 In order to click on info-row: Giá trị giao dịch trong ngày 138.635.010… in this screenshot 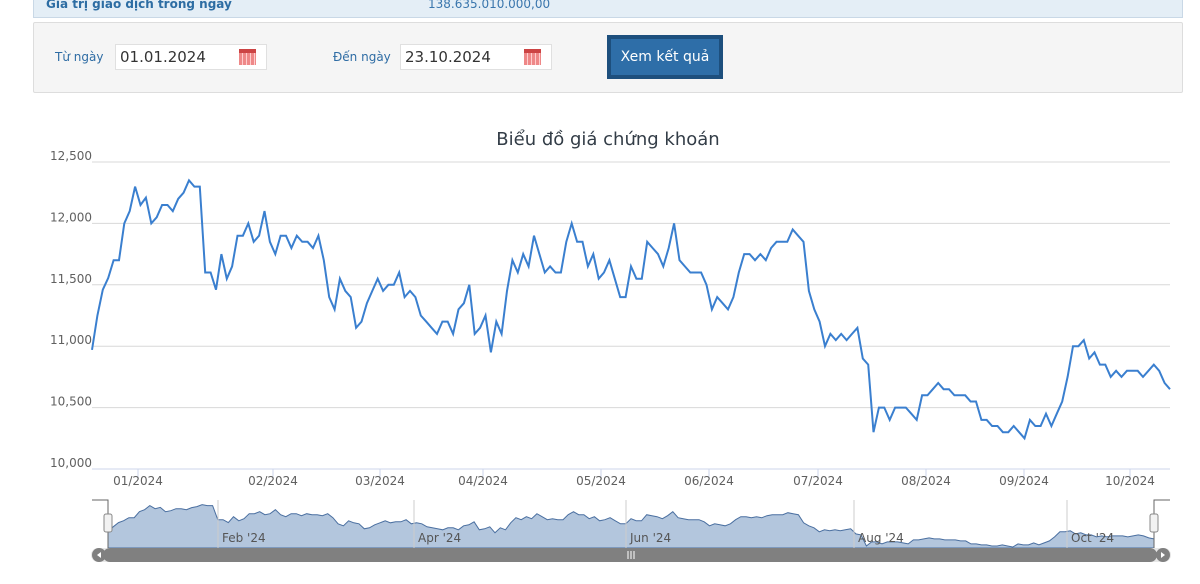, I will do `click(608, 9)`.